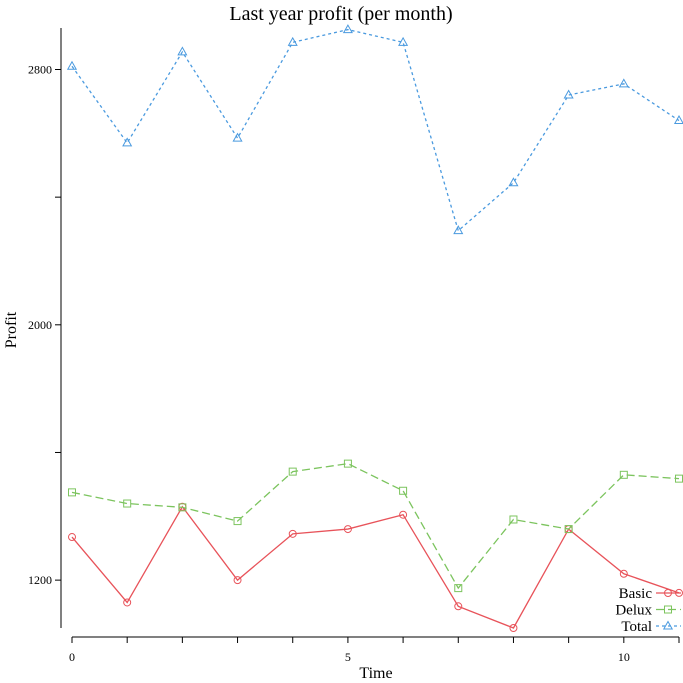 Image resolution: width=683 pixels, height=683 pixels. What do you see at coordinates (40, 580) in the screenshot?
I see `y-tick-label: 1200` at bounding box center [40, 580].